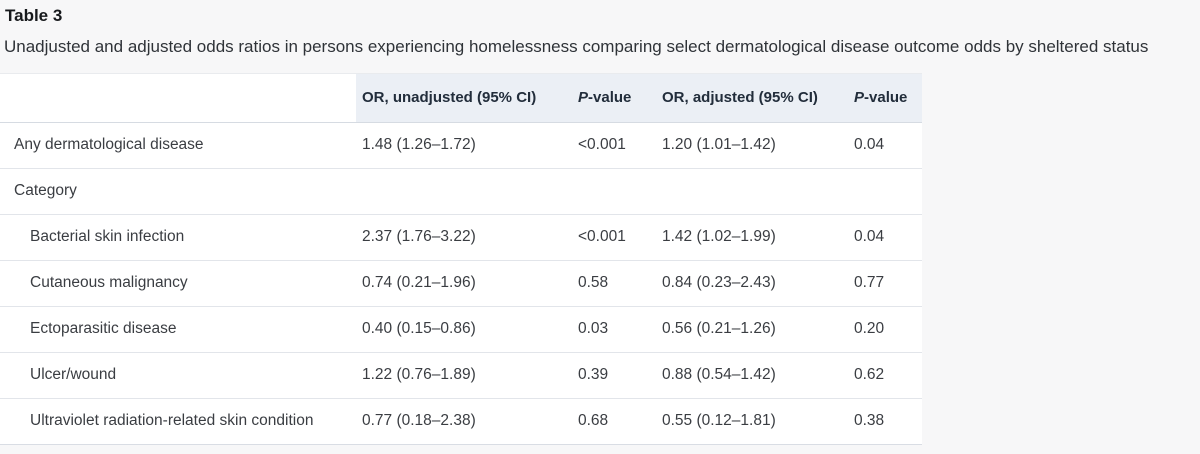  I want to click on row-label: Cutaneous malignancy, so click(178, 283).